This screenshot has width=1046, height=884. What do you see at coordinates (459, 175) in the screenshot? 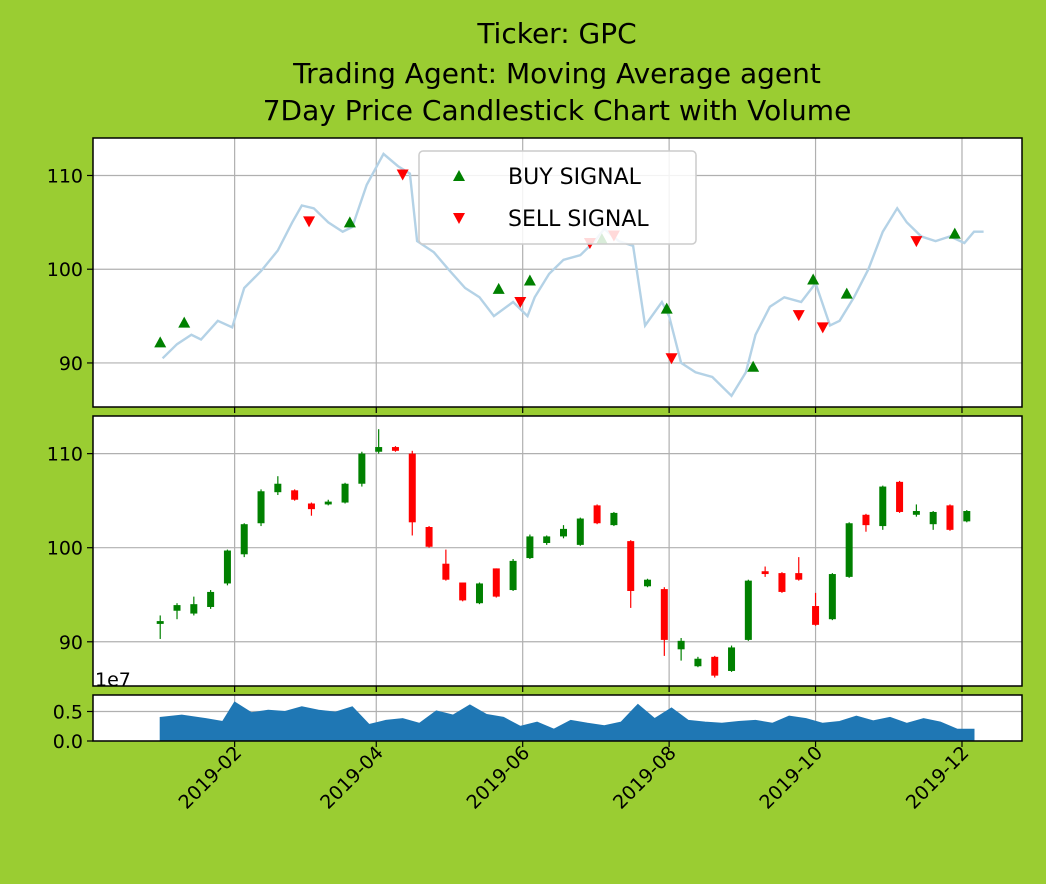
I see `legend-buy-marker` at bounding box center [459, 175].